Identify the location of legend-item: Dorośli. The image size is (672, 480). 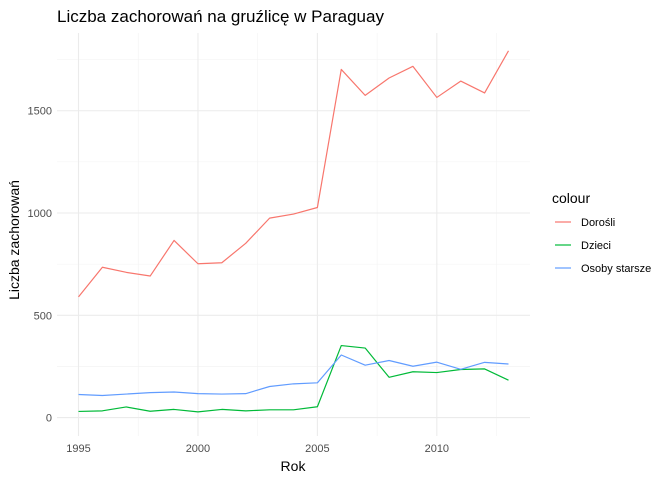
(585, 223).